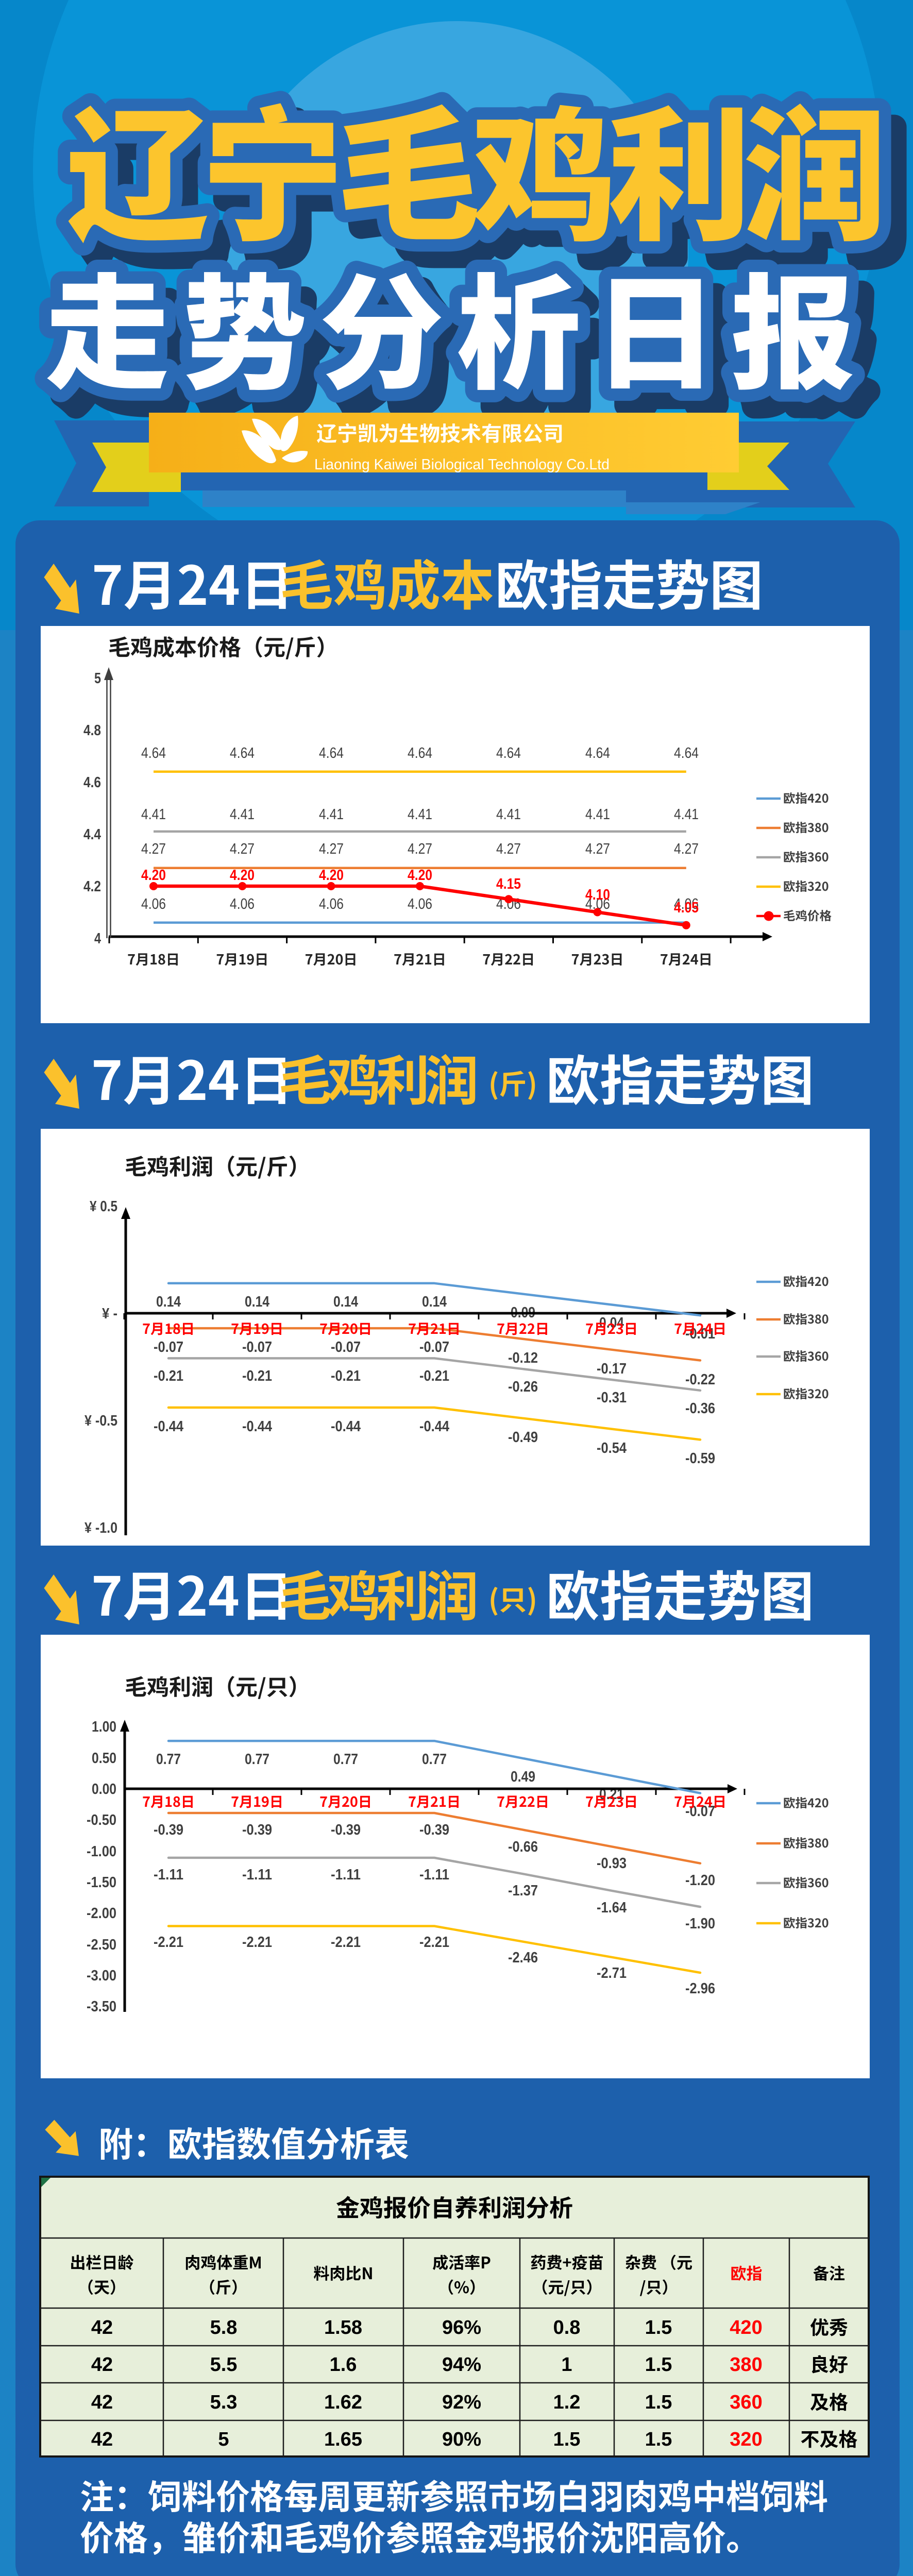  What do you see at coordinates (700, 1924) in the screenshot?
I see `svg-text: -1.90` at bounding box center [700, 1924].